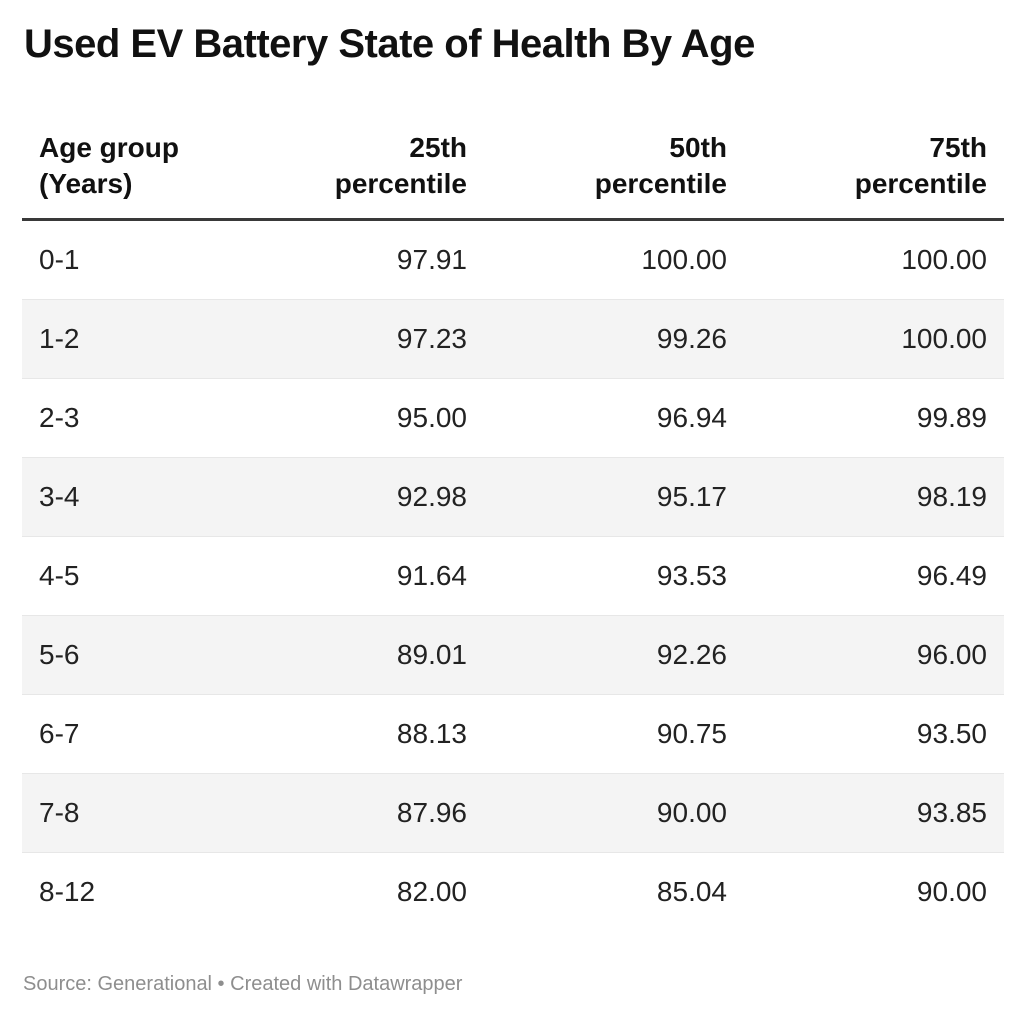 This screenshot has width=1024, height=1021. Describe the element at coordinates (684, 259) in the screenshot. I see `cell-50th-percentile: 100.00` at that location.